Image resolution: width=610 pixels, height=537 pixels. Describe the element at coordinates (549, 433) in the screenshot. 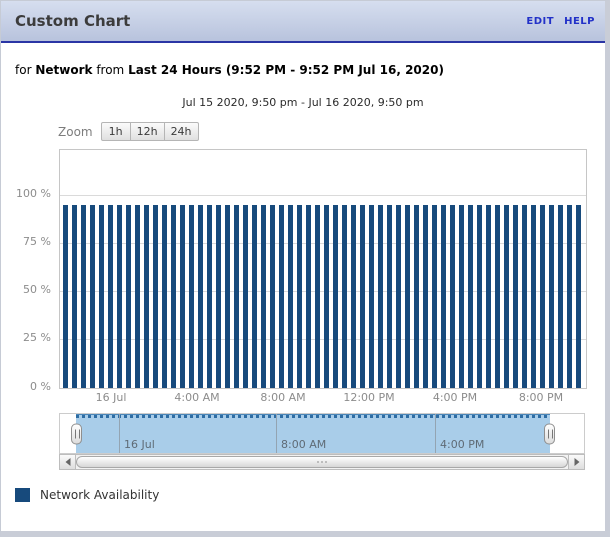

I see `navigator-right-handle` at that location.